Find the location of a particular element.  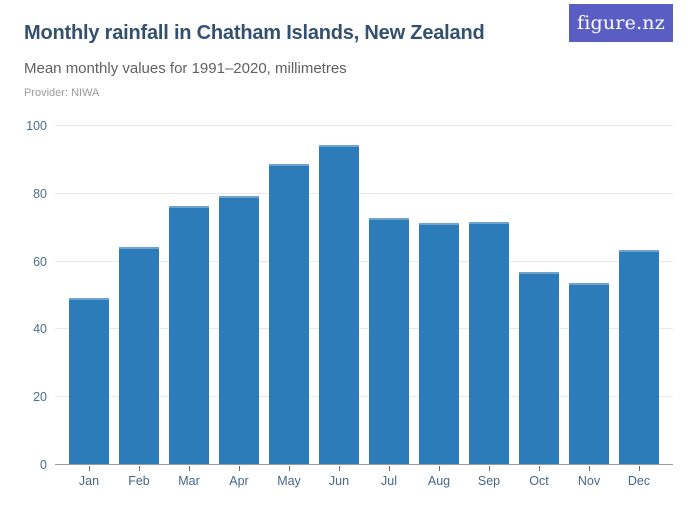

x-axis-label-apr: Apr is located at coordinates (239, 481).